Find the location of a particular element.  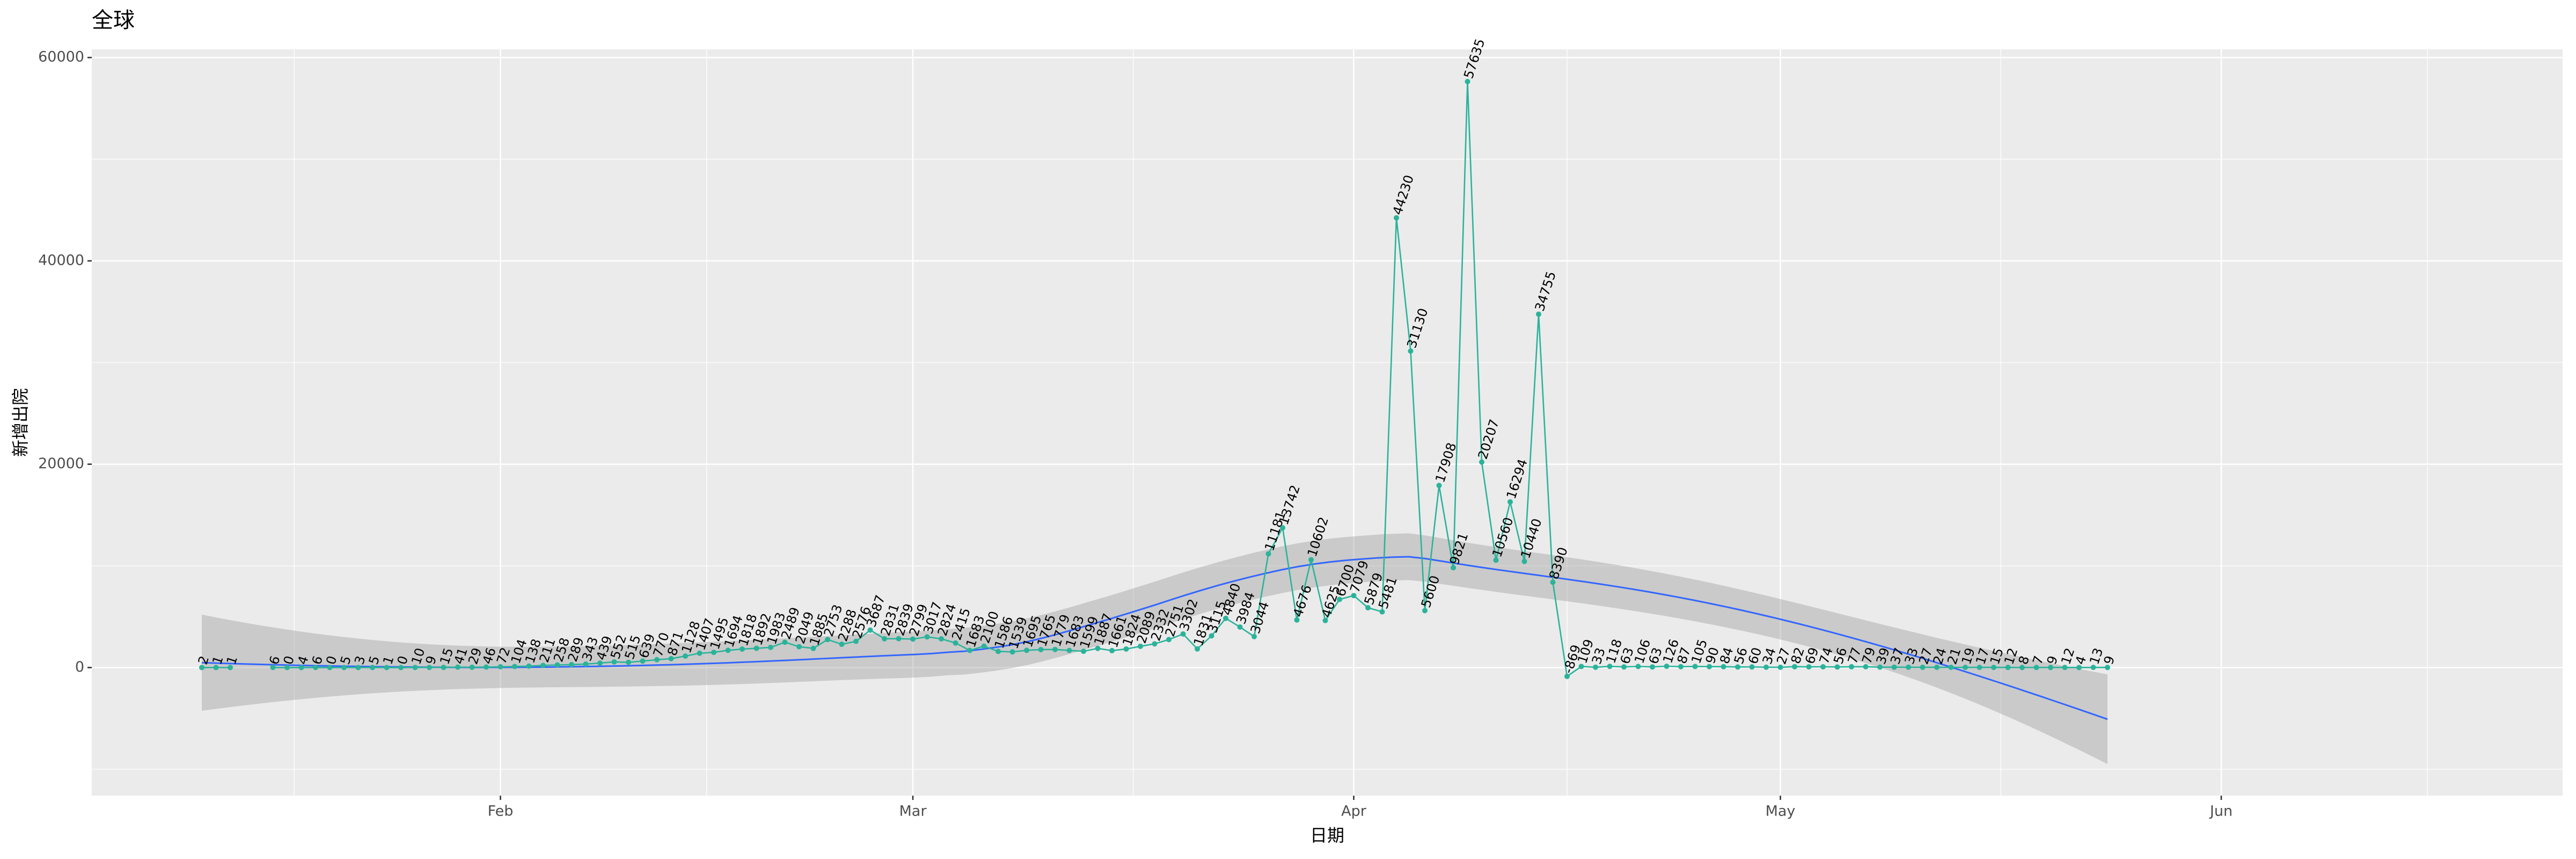

y-tick-label: 60000 is located at coordinates (61, 57).